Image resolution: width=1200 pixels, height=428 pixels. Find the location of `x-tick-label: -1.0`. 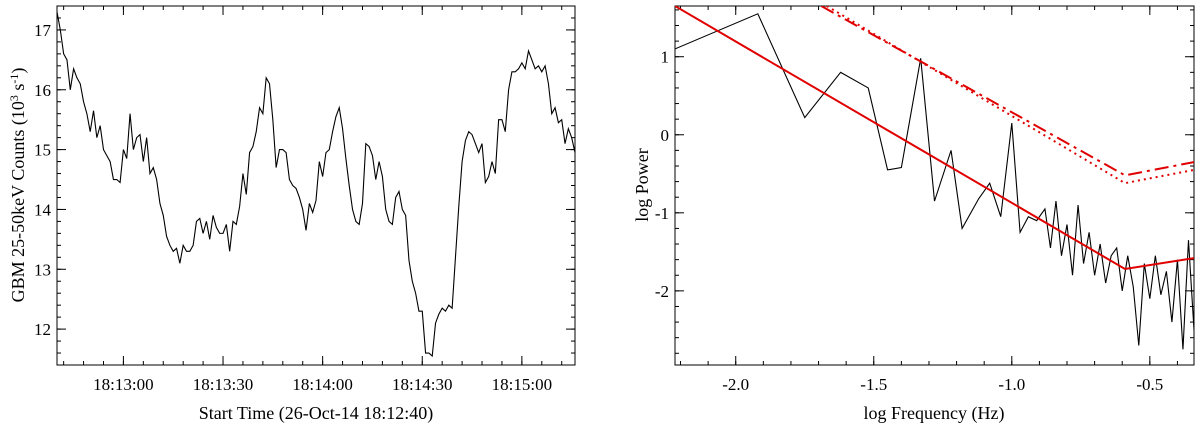

x-tick-label: -1.0 is located at coordinates (1011, 384).